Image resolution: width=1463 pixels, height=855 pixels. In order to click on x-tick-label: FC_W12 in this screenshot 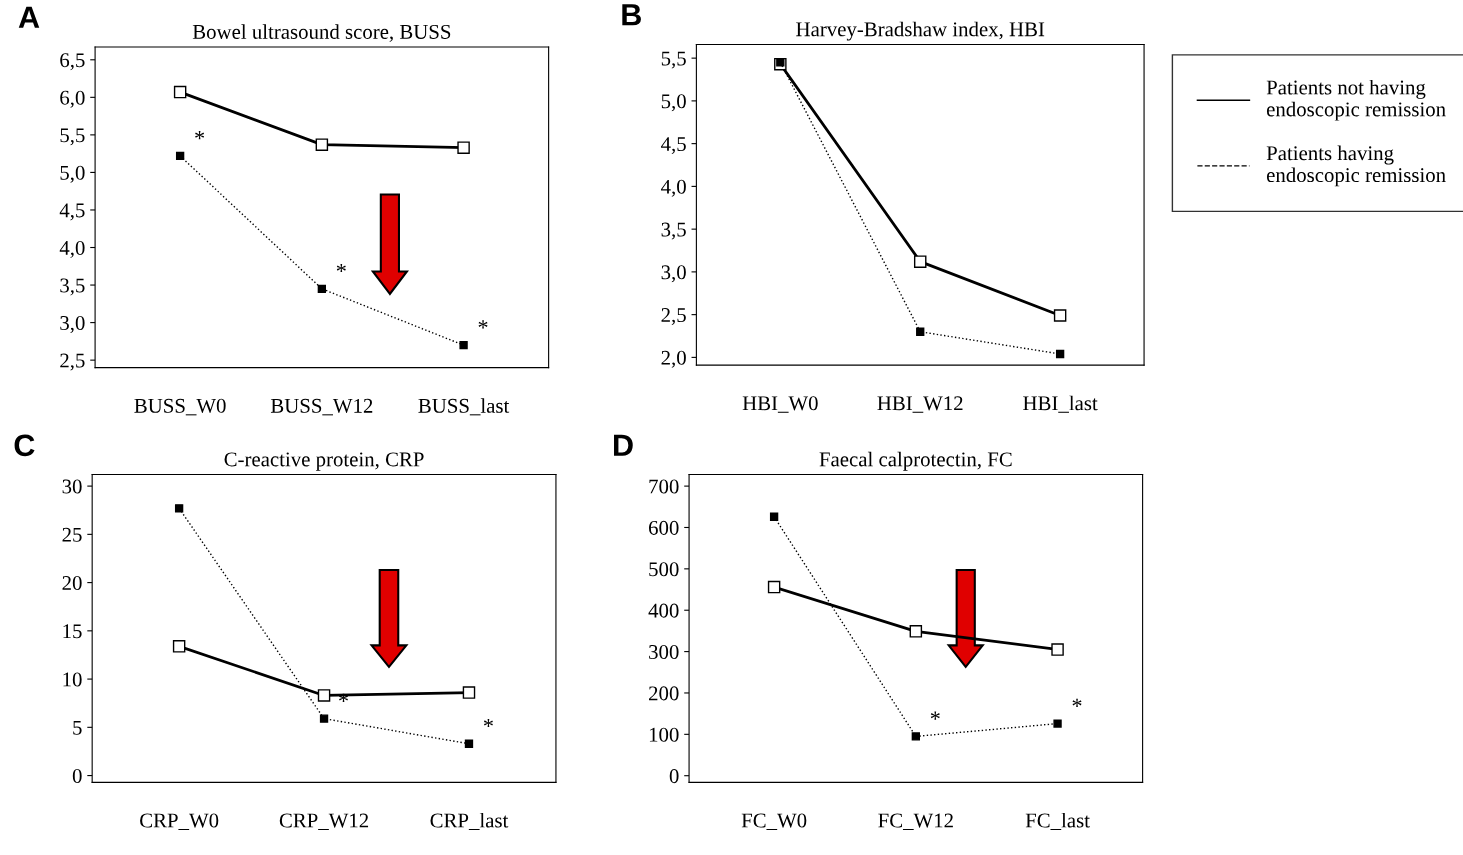, I will do `click(915, 822)`.